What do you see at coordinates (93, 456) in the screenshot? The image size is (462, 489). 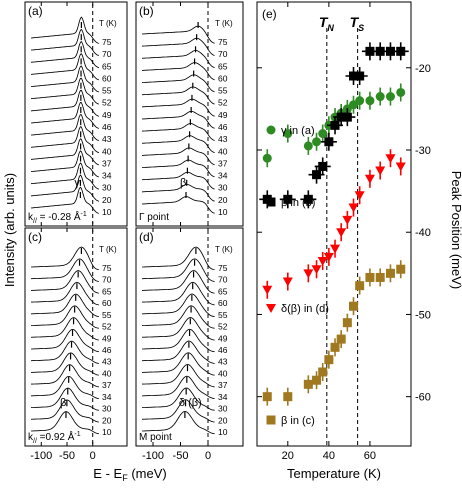 I see `x-tick-label: 0` at bounding box center [93, 456].